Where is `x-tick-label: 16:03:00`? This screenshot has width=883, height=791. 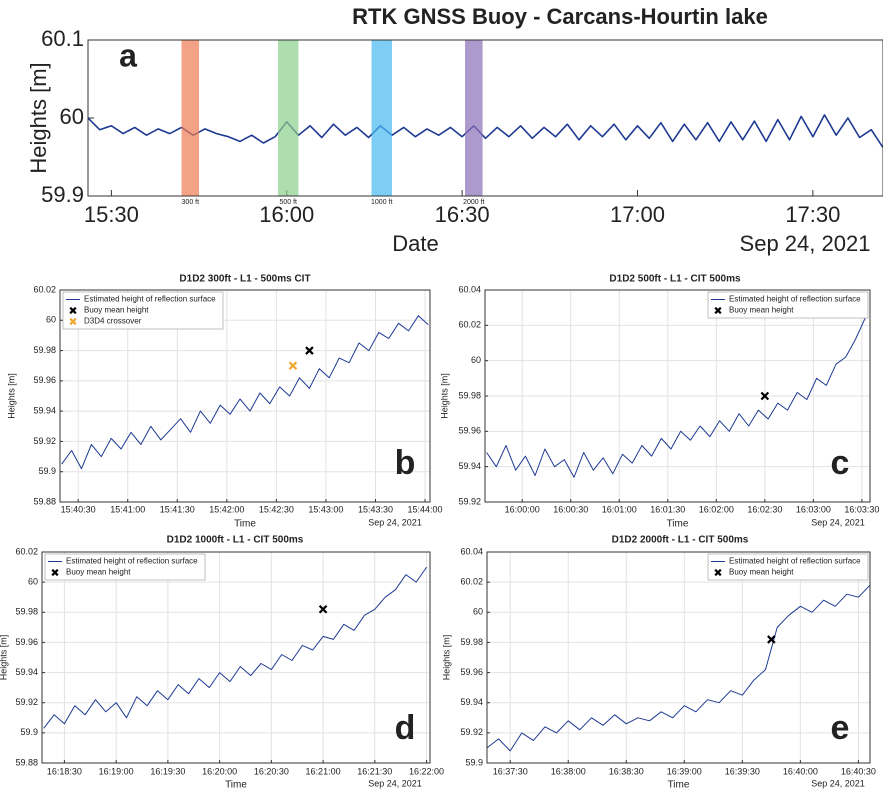 x-tick-label: 16:03:00 is located at coordinates (813, 509).